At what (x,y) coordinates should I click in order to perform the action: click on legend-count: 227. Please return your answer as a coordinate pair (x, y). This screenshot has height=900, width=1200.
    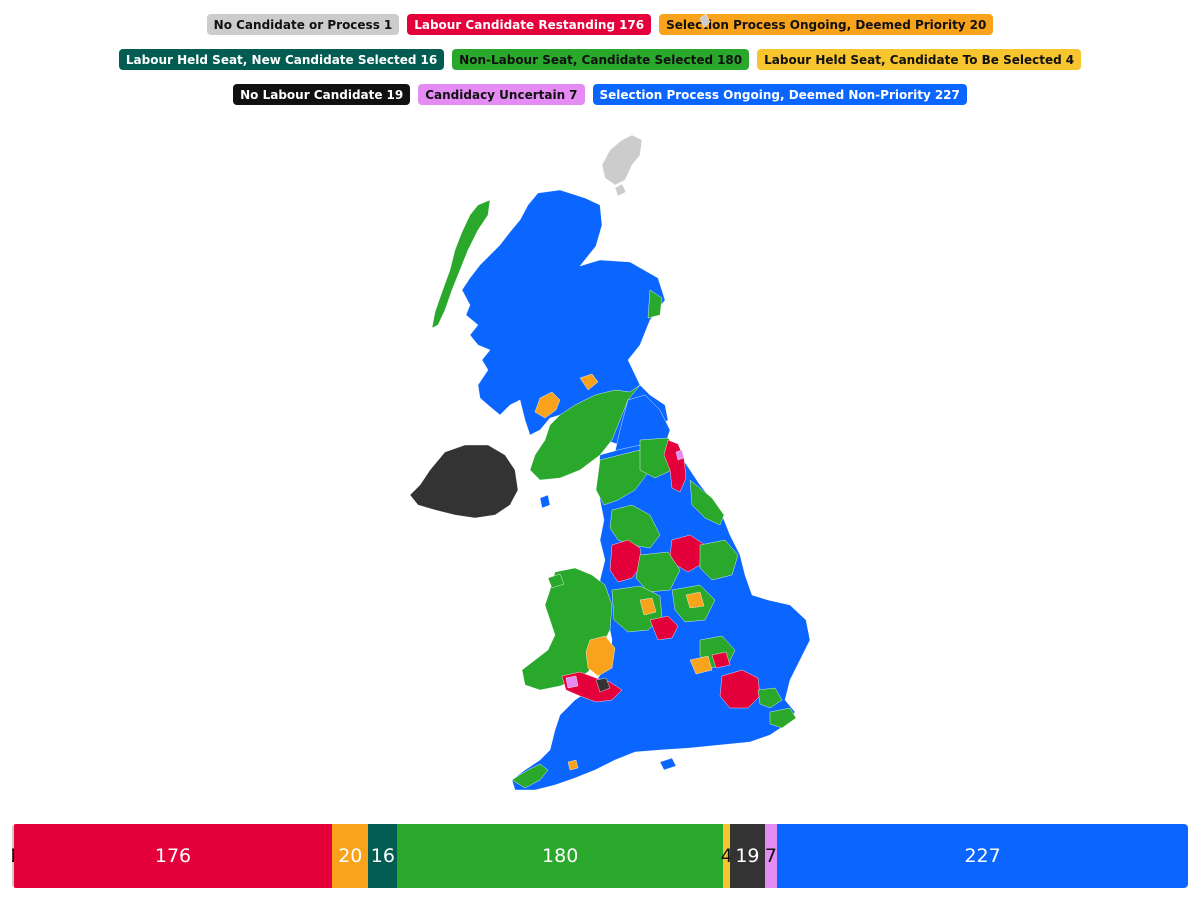
    Looking at the image, I should click on (947, 94).